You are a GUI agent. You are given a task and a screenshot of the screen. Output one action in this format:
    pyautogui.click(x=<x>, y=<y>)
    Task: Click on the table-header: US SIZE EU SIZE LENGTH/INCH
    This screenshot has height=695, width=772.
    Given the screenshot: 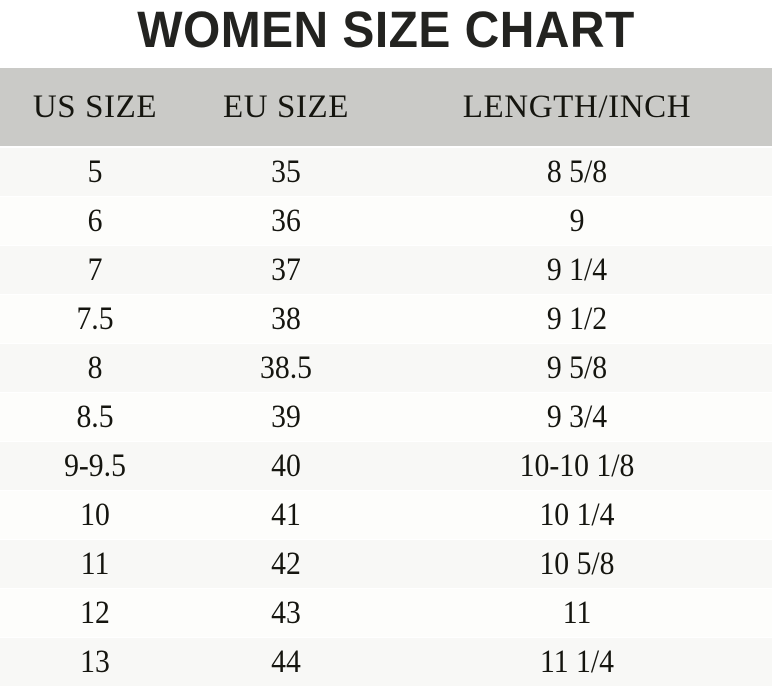 What is the action you would take?
    pyautogui.click(x=386, y=107)
    